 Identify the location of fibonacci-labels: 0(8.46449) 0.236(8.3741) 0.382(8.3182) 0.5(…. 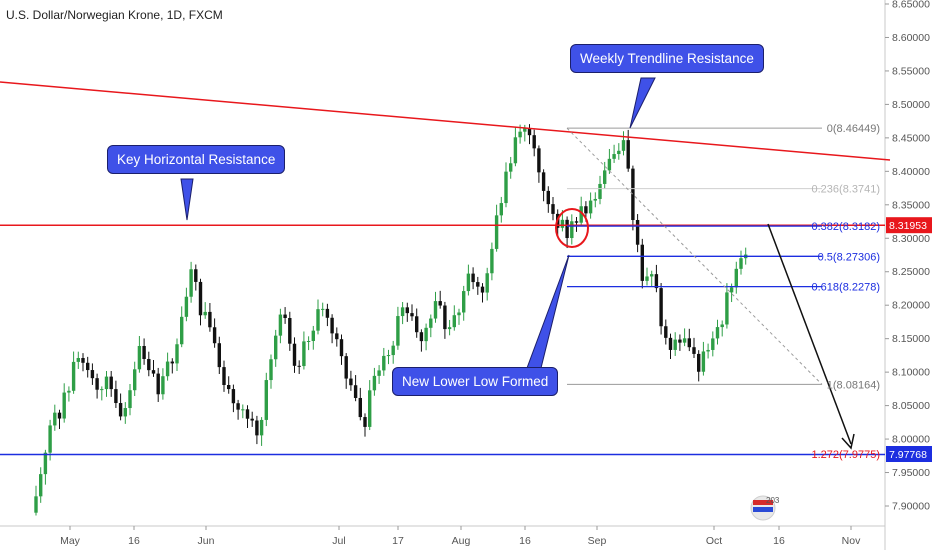
(846, 292).